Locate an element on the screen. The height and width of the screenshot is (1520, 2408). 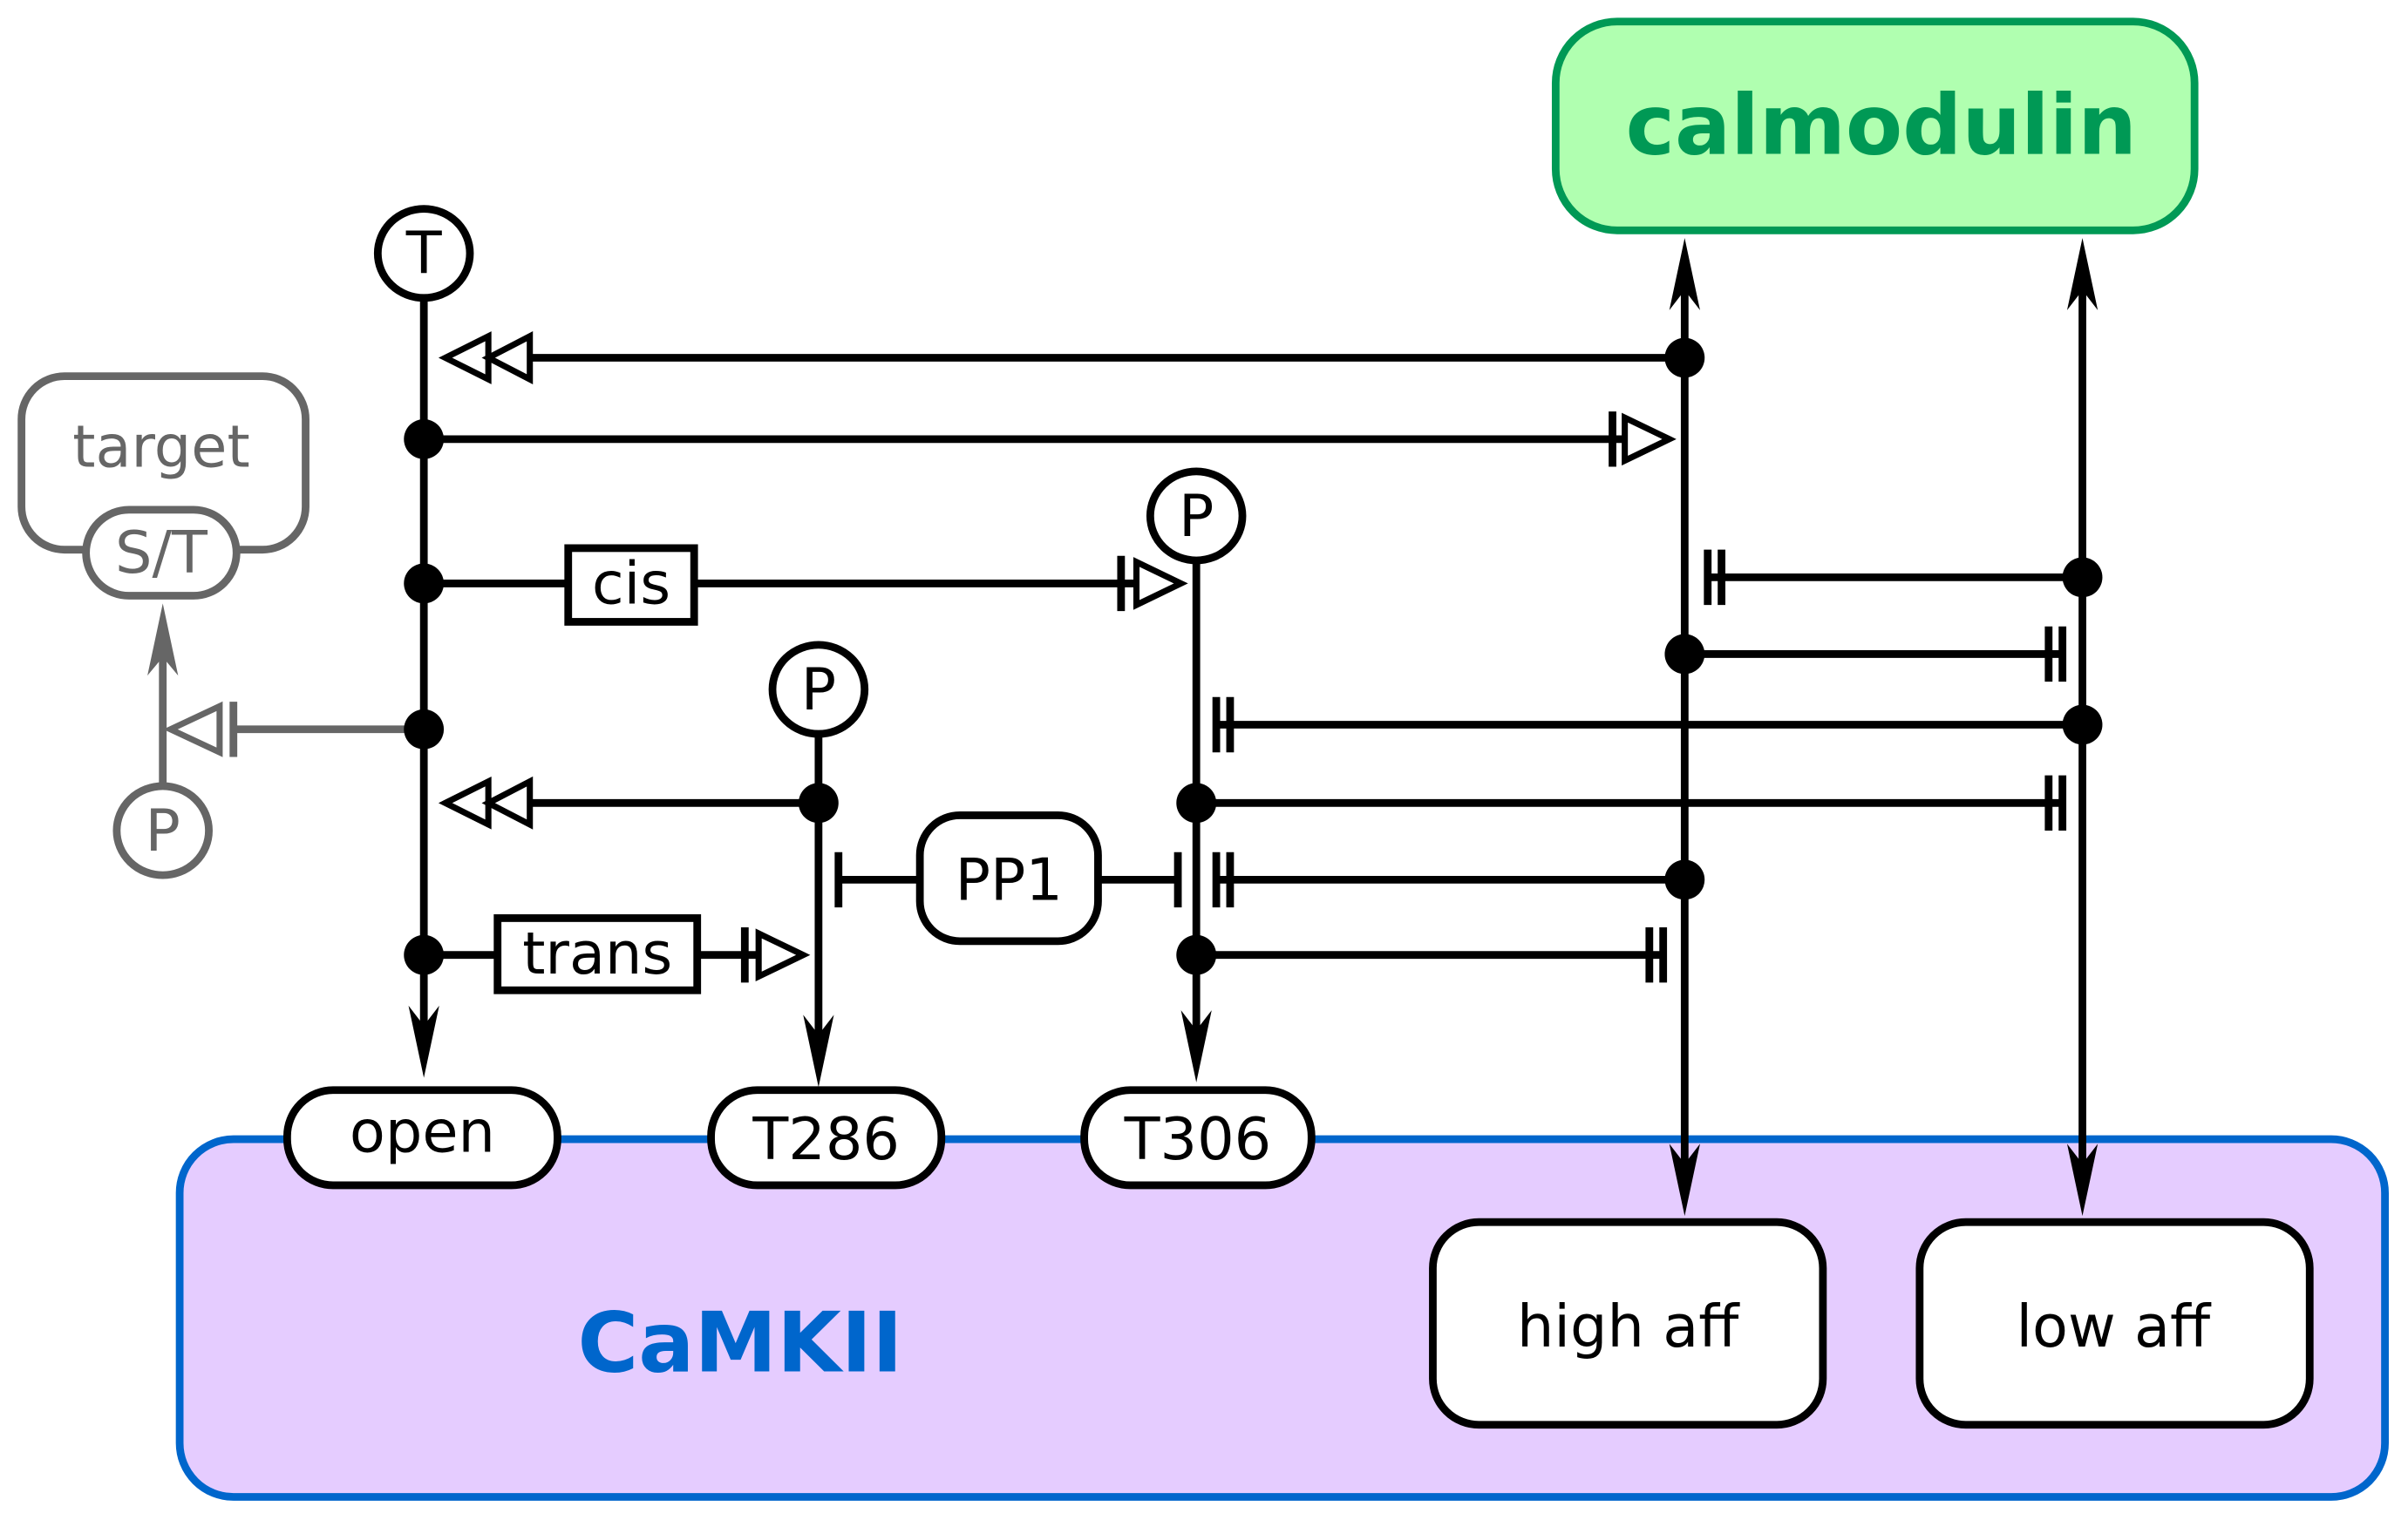
high-aff-site is located at coordinates (1628, 1323).